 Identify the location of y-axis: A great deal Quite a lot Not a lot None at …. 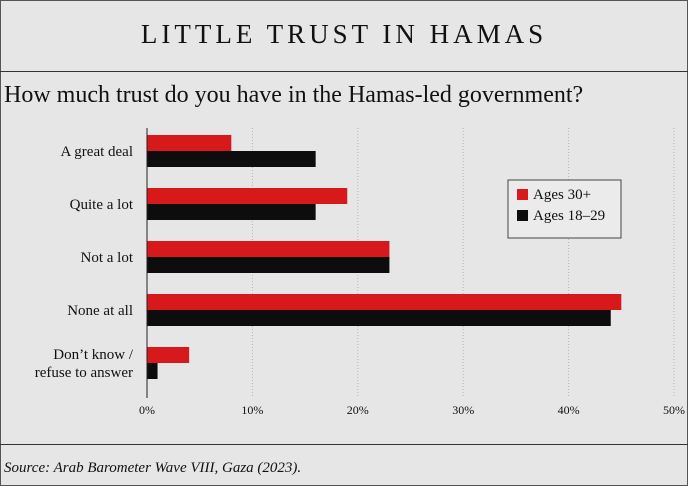
(91, 263).